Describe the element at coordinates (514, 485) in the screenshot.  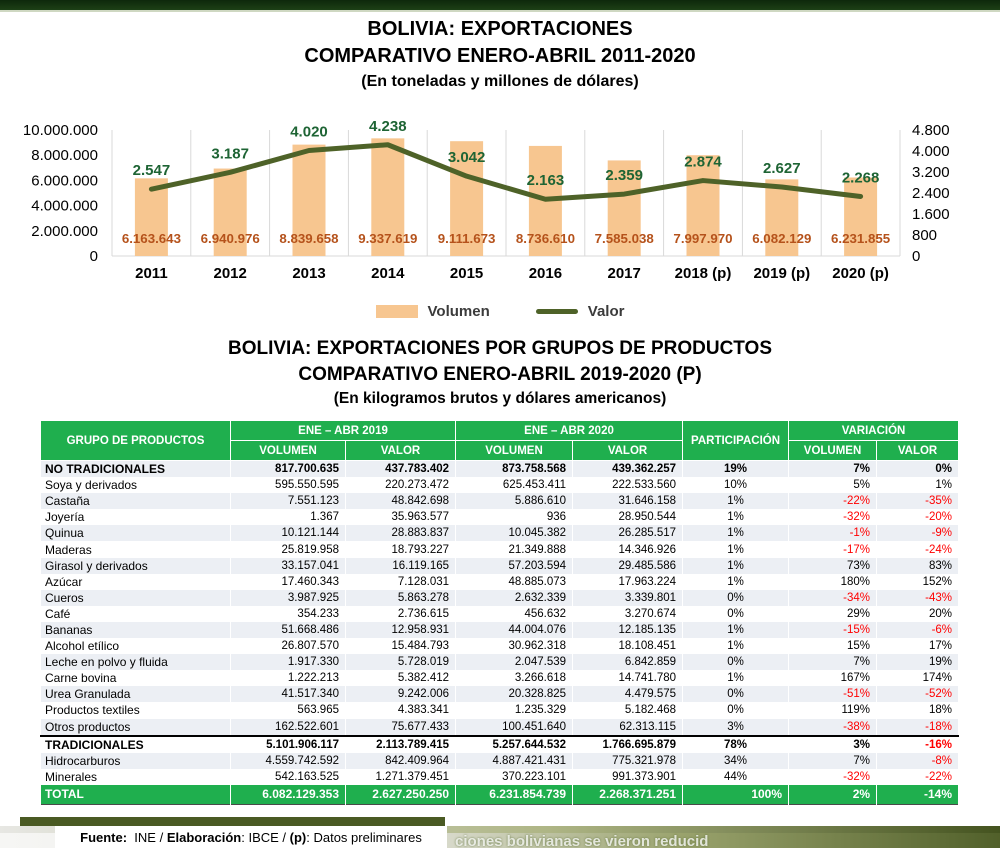
I see `value-cell: 625.453.411` at that location.